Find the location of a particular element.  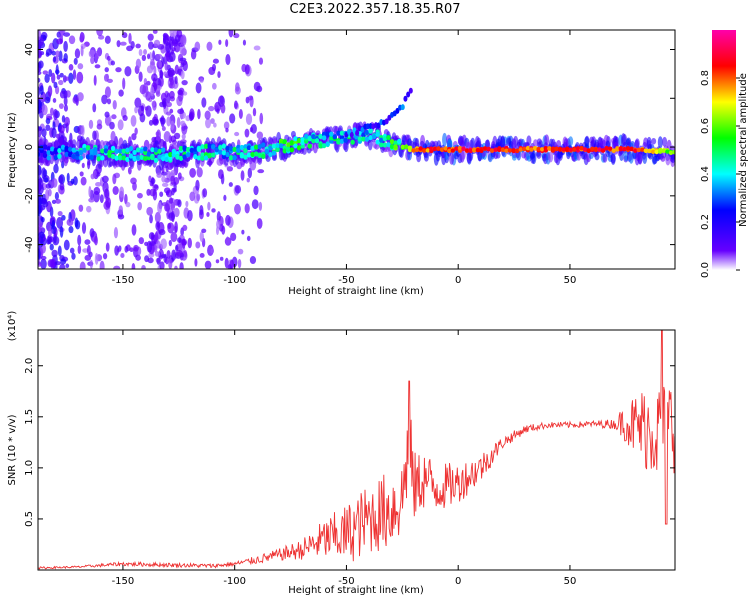

x-tick-label: -100 is located at coordinates (234, 280).